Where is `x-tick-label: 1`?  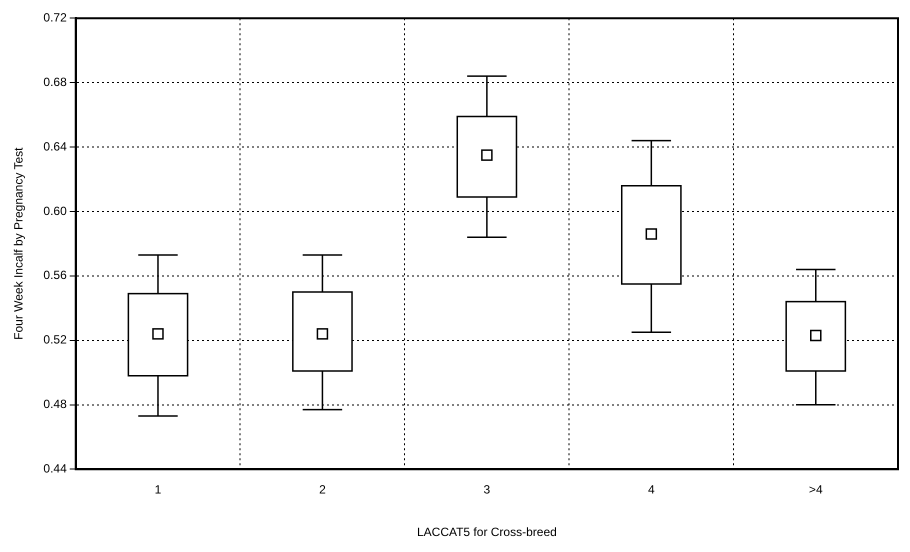 x-tick-label: 1 is located at coordinates (158, 489).